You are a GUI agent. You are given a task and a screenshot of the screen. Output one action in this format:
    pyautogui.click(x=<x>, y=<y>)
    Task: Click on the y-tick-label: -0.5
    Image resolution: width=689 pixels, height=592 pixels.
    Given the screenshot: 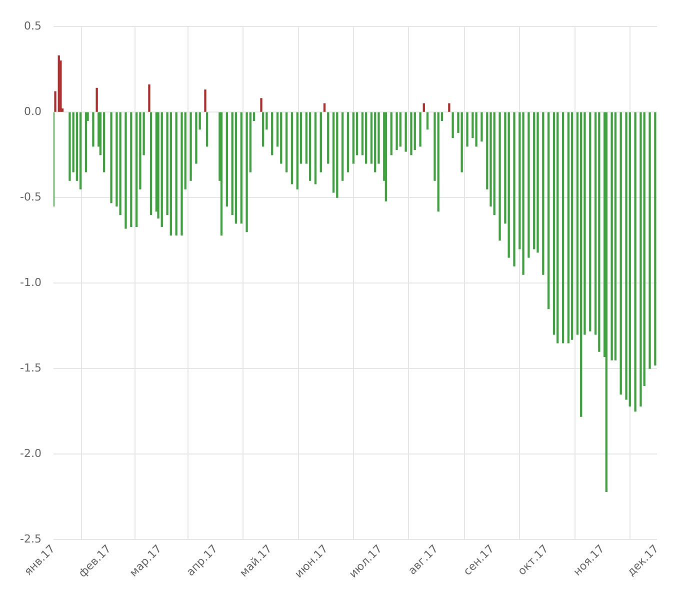 What is the action you would take?
    pyautogui.click(x=31, y=197)
    